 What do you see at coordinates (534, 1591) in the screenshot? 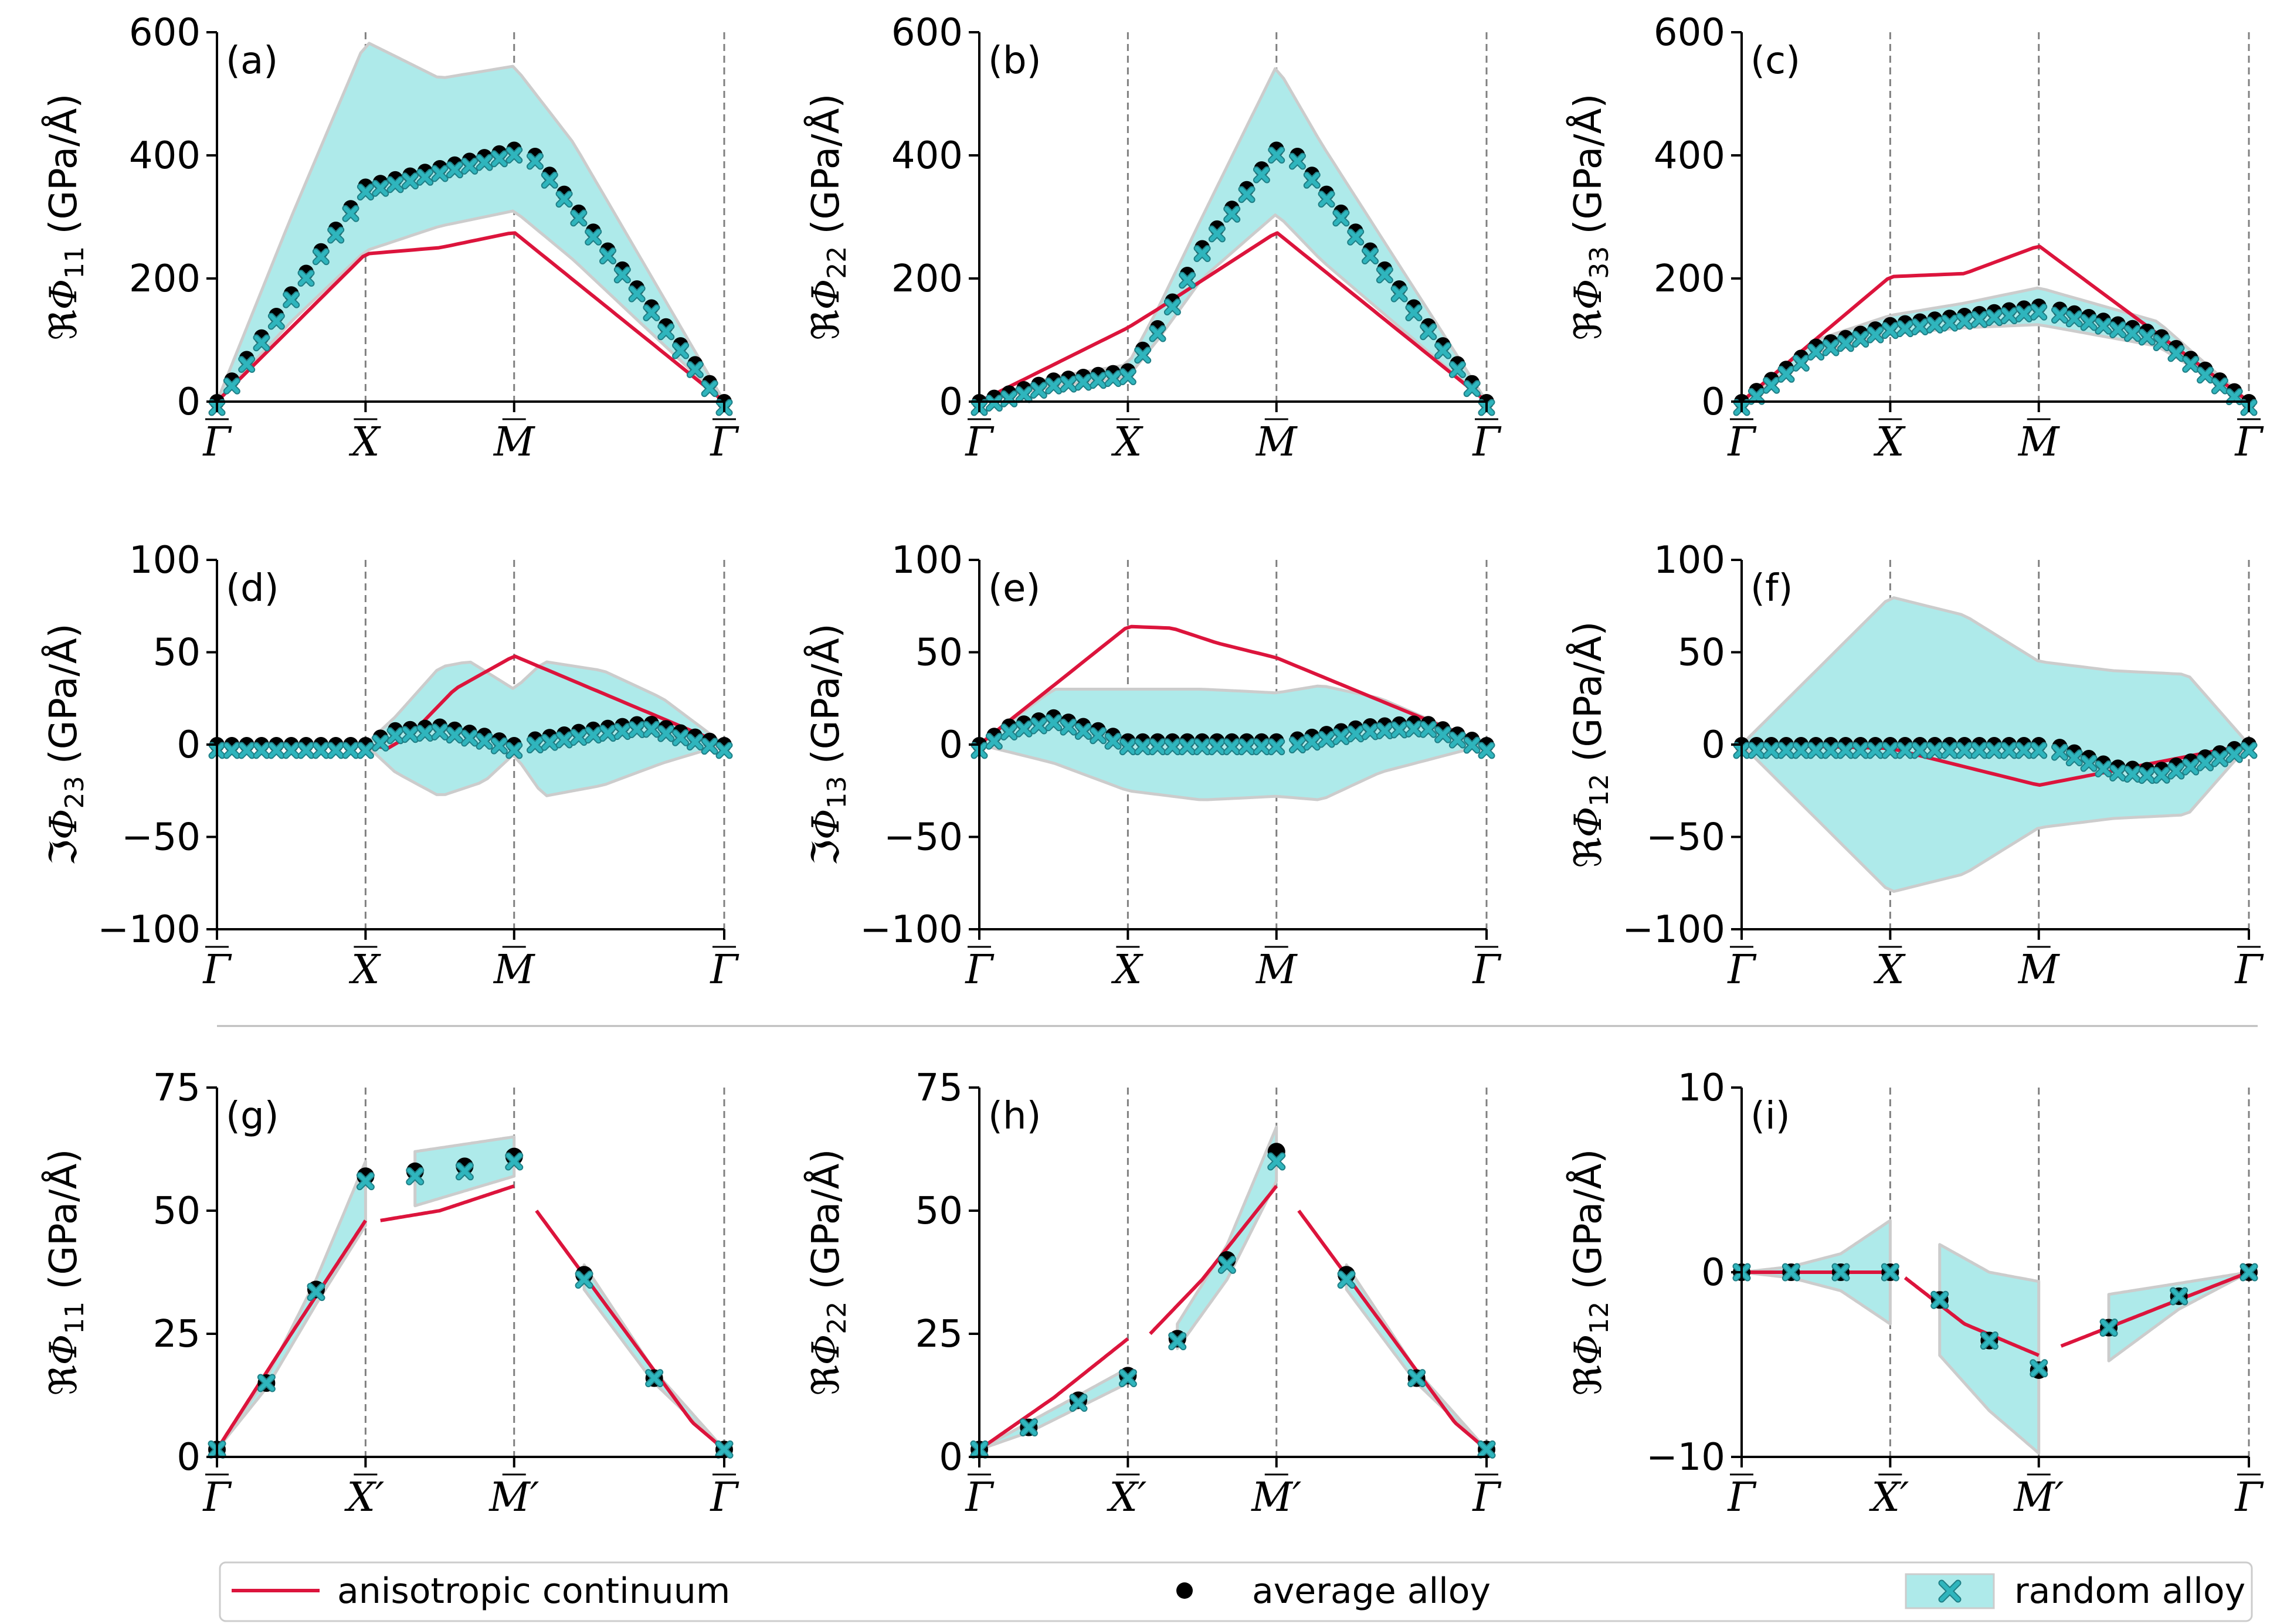
I see `legend-continuum-label: anisotropic continuum` at bounding box center [534, 1591].